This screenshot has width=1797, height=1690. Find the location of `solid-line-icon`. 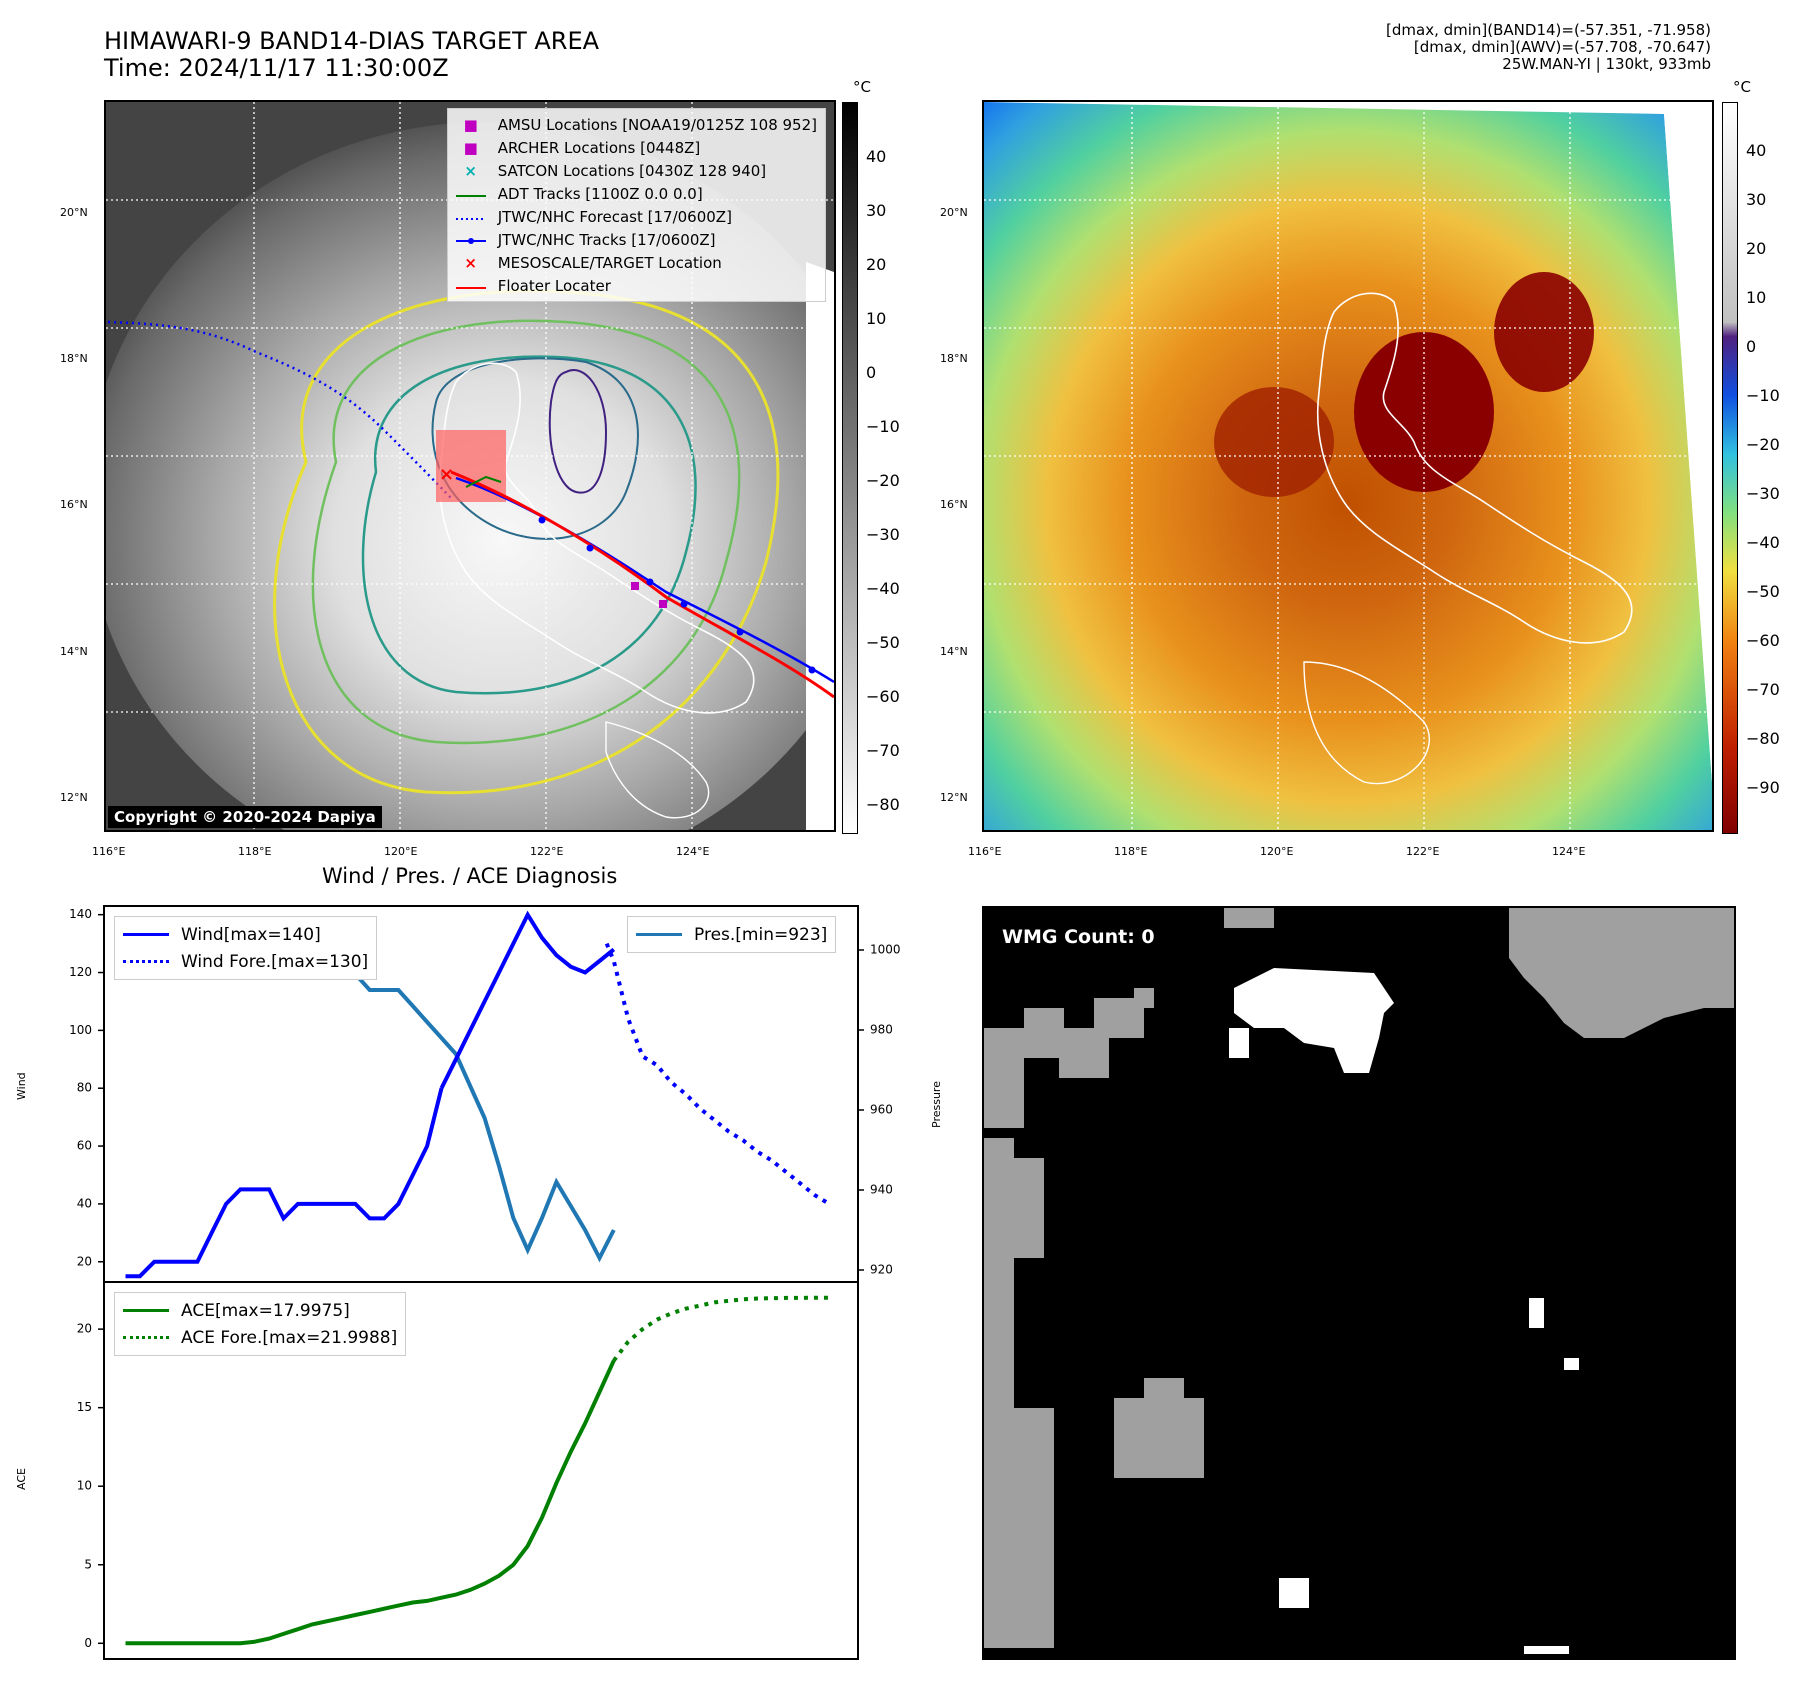

solid-line-icon is located at coordinates (146, 1310).